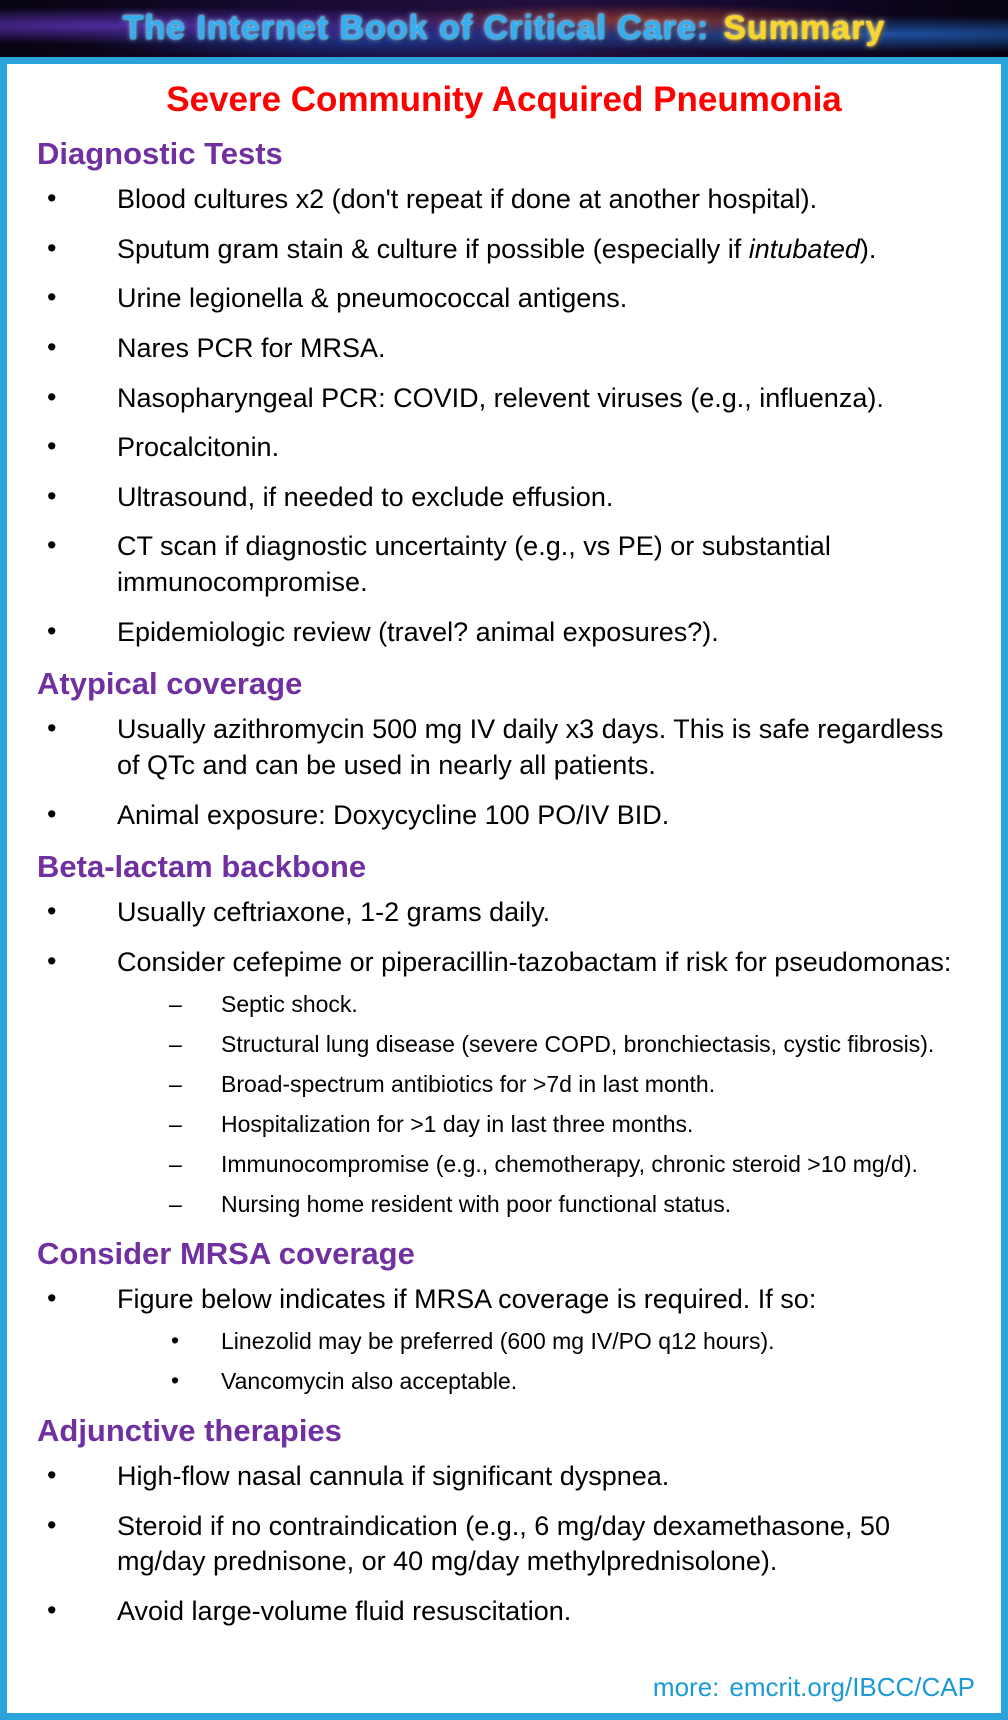  I want to click on list-item-text: Avoid large-volume fluid resuscitation., so click(344, 1611).